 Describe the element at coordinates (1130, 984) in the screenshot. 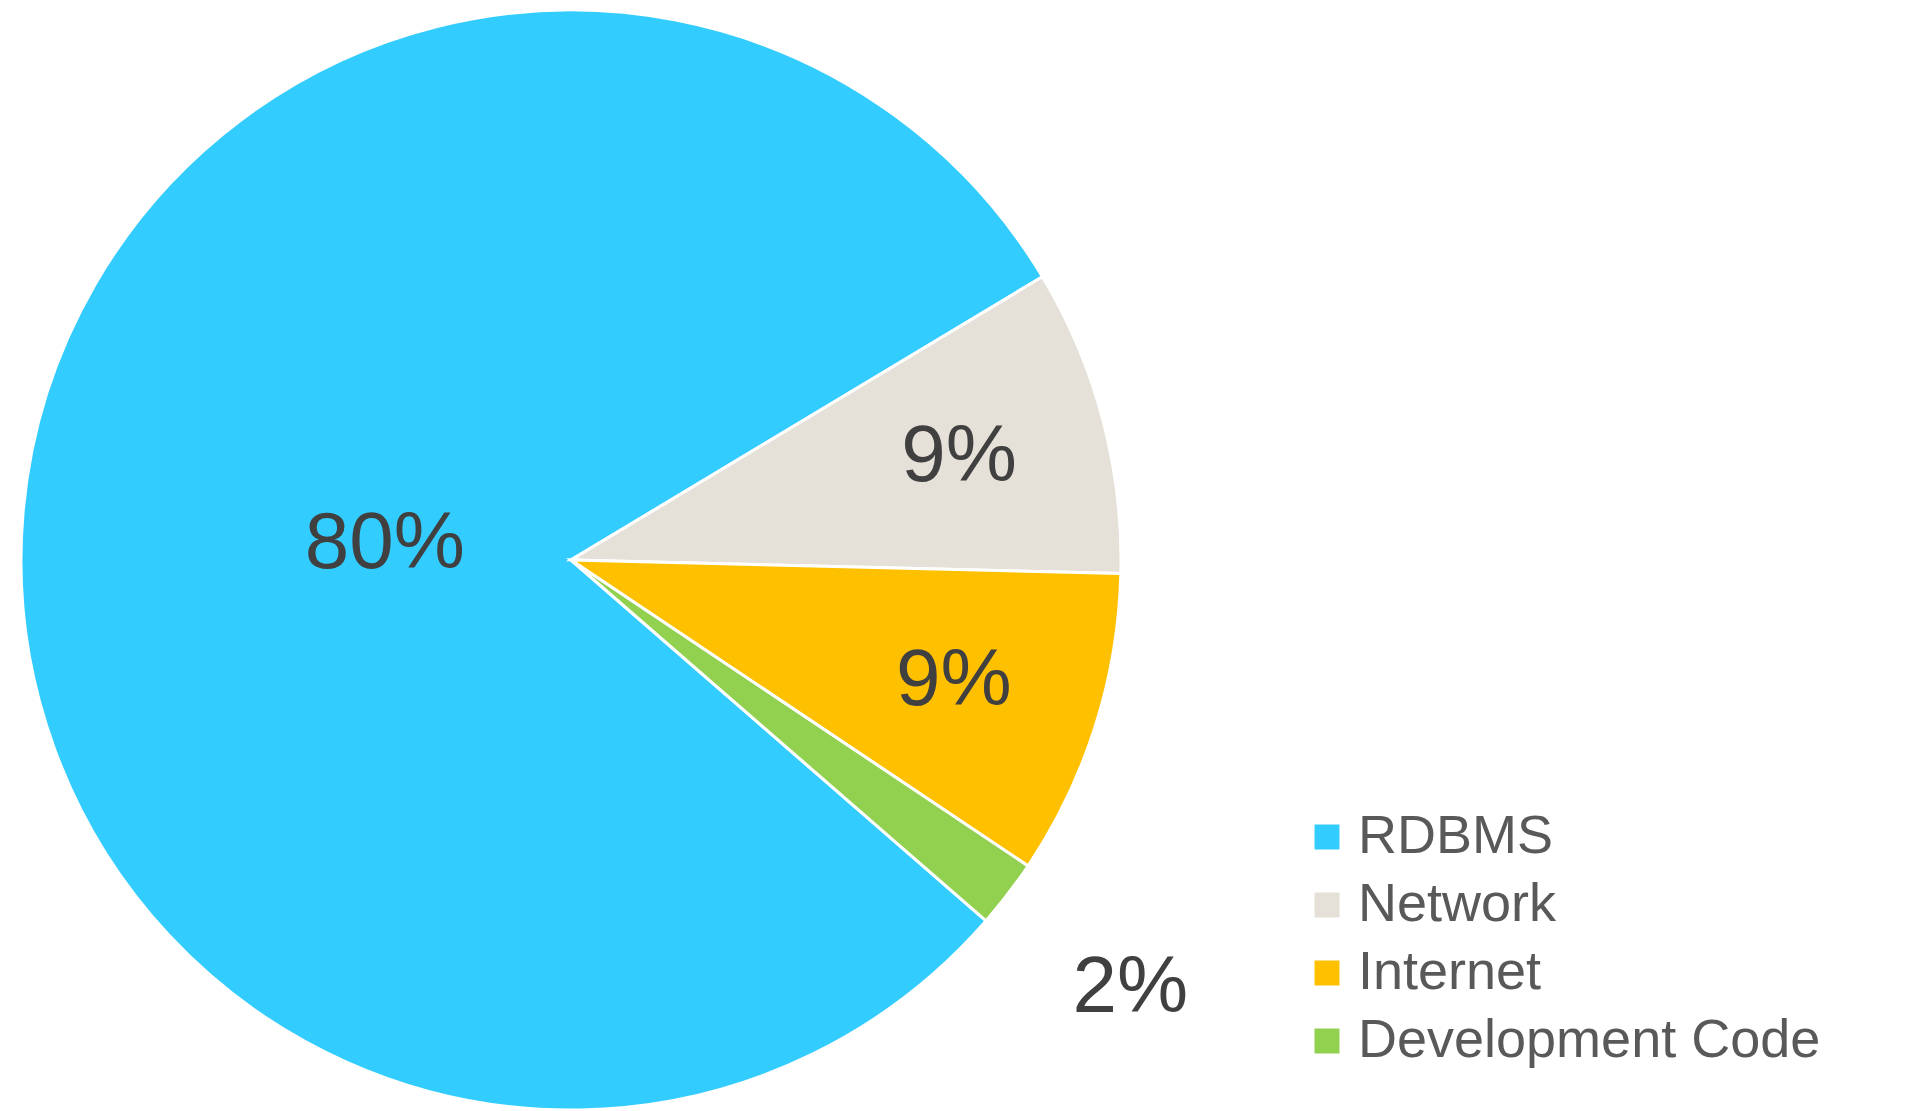

I see `data-label: 2%` at that location.